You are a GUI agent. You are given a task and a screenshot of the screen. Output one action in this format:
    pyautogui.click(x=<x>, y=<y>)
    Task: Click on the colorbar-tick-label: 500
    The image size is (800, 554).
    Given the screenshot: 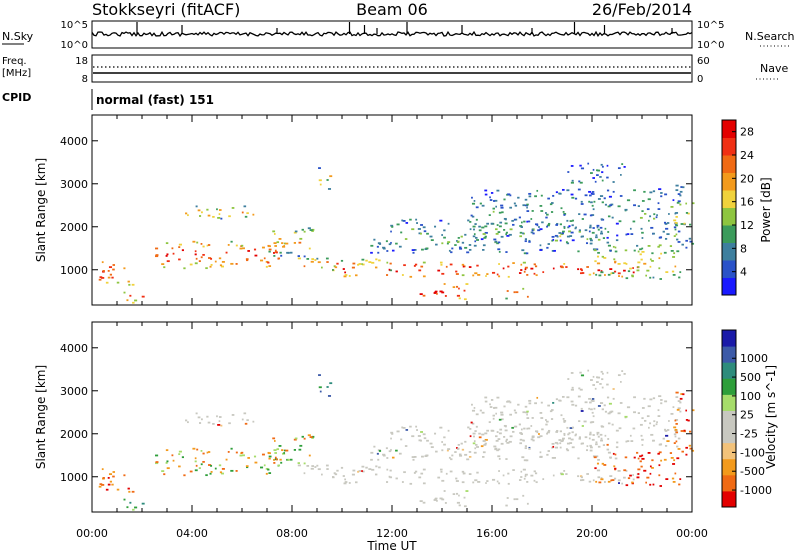 What is the action you would take?
    pyautogui.click(x=750, y=377)
    